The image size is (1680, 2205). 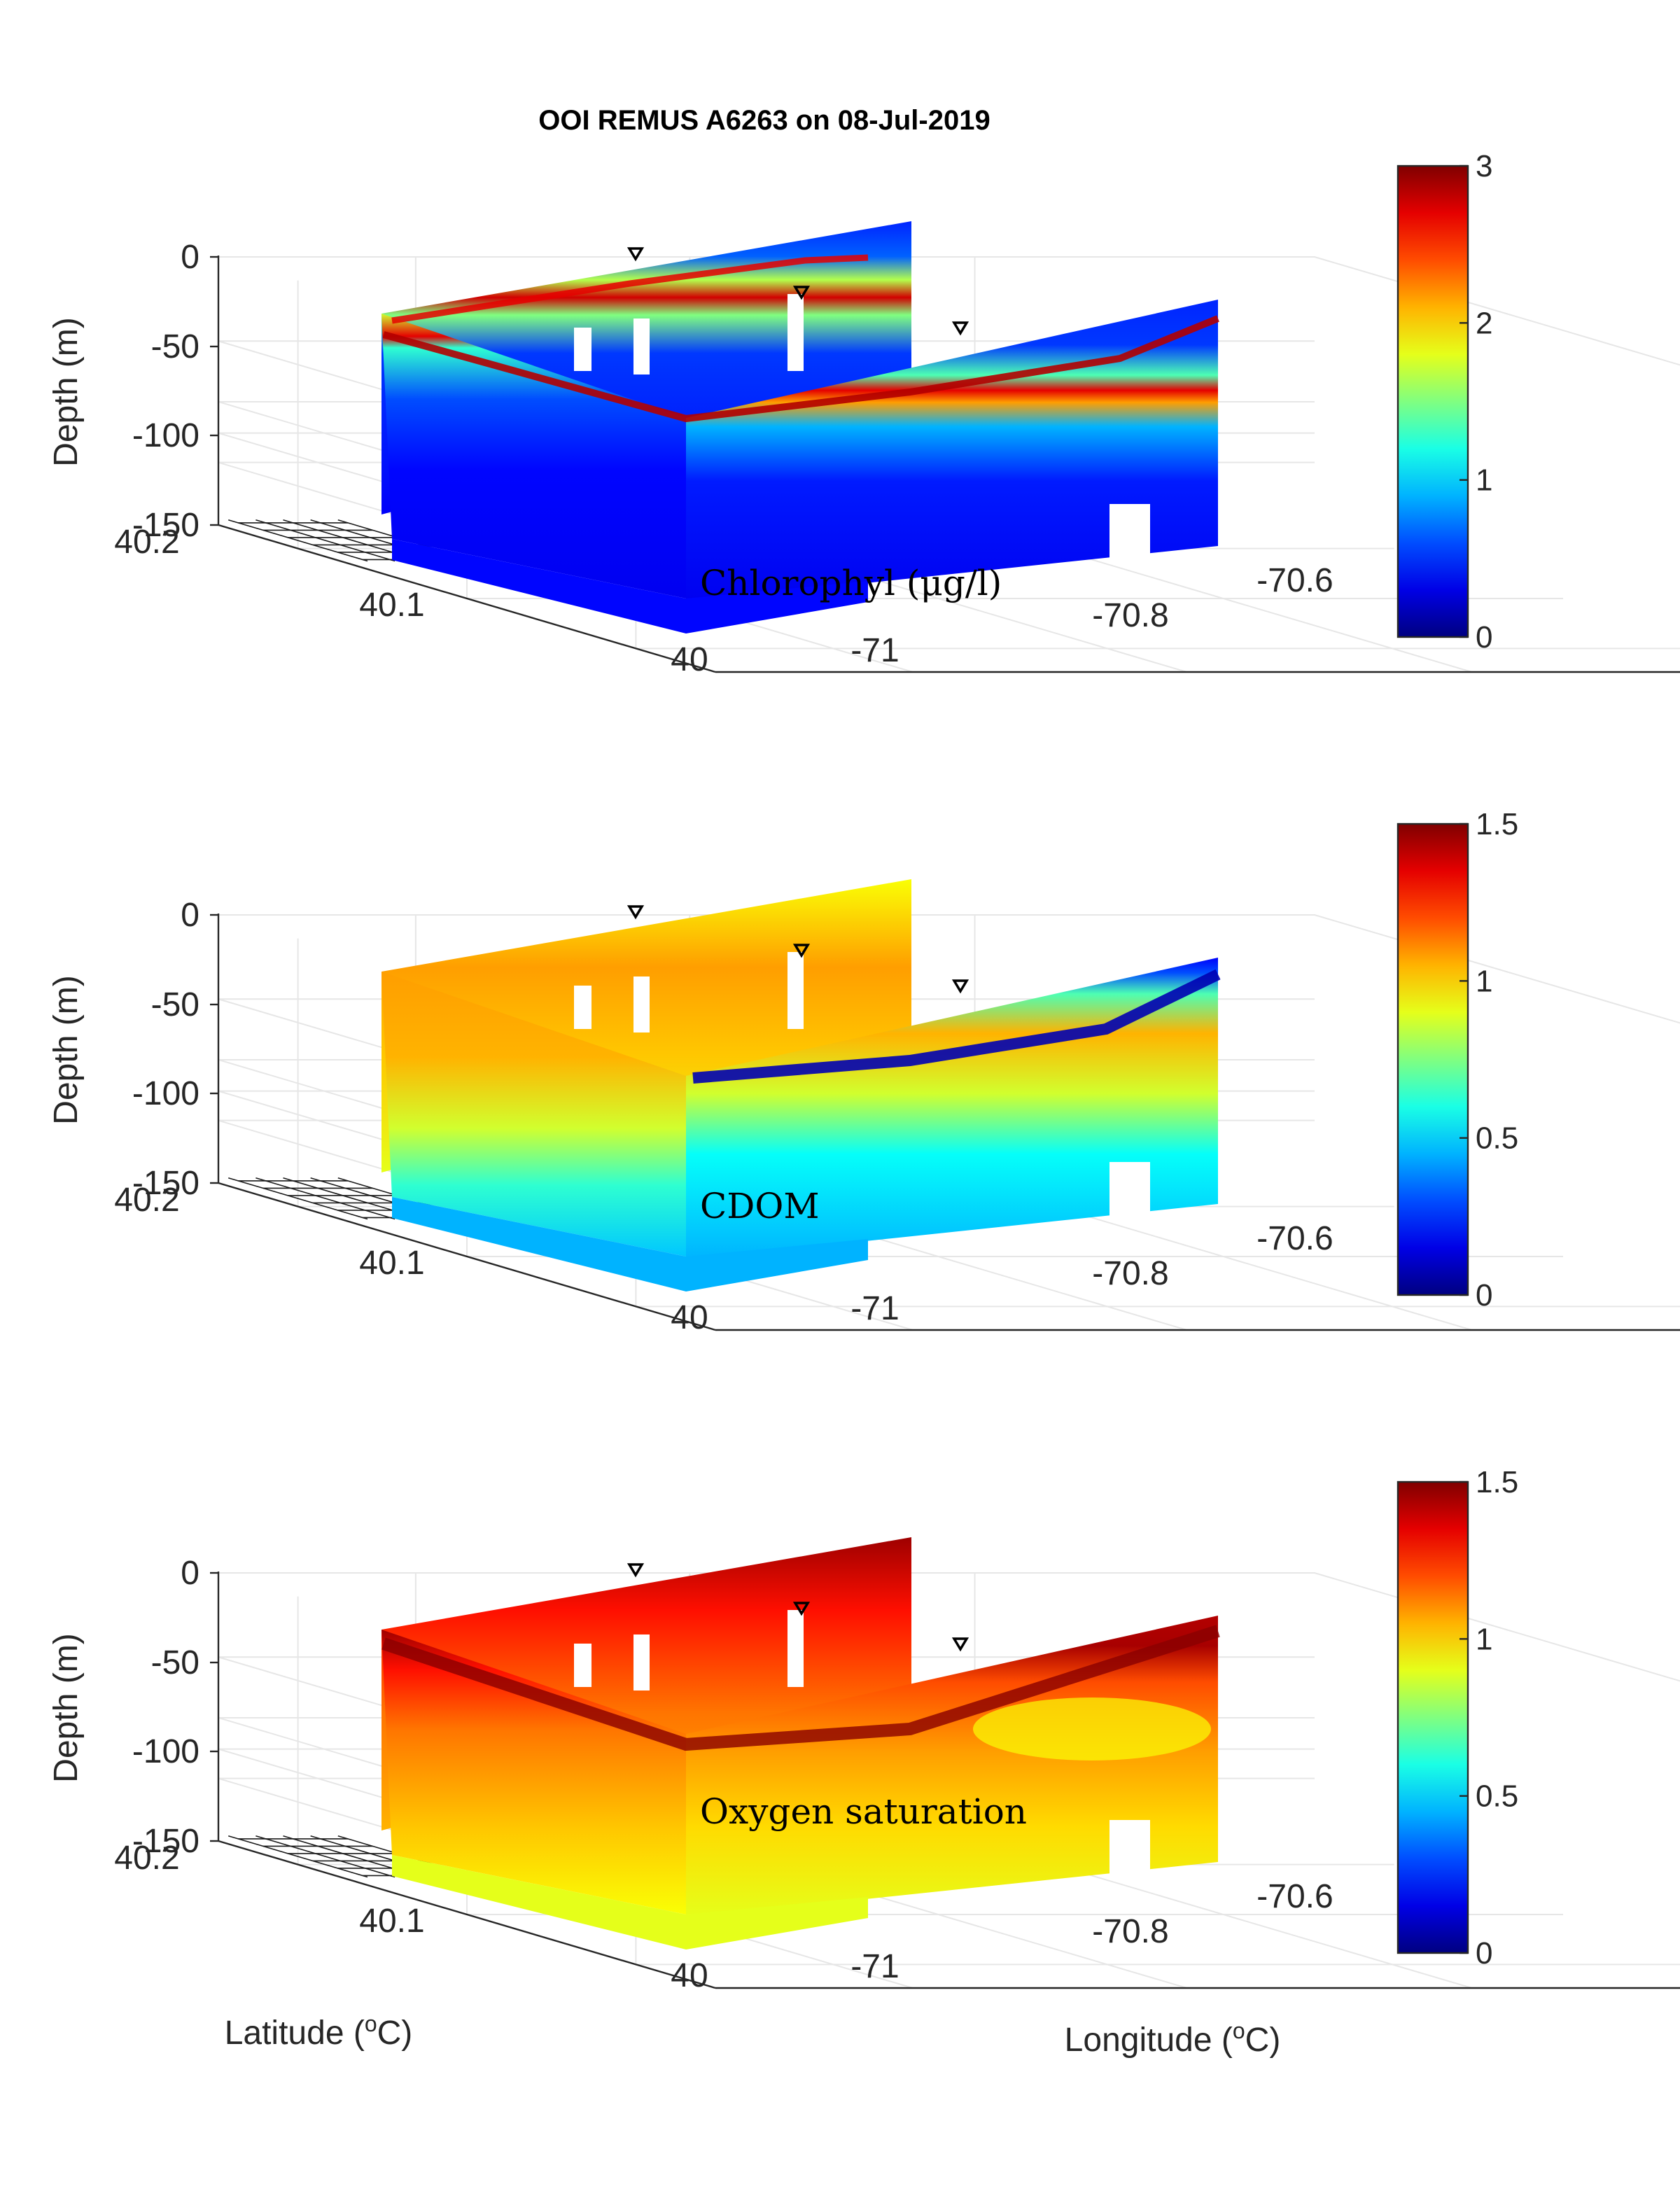 What do you see at coordinates (801, 1688) in the screenshot?
I see `oxygen-surface-max` at bounding box center [801, 1688].